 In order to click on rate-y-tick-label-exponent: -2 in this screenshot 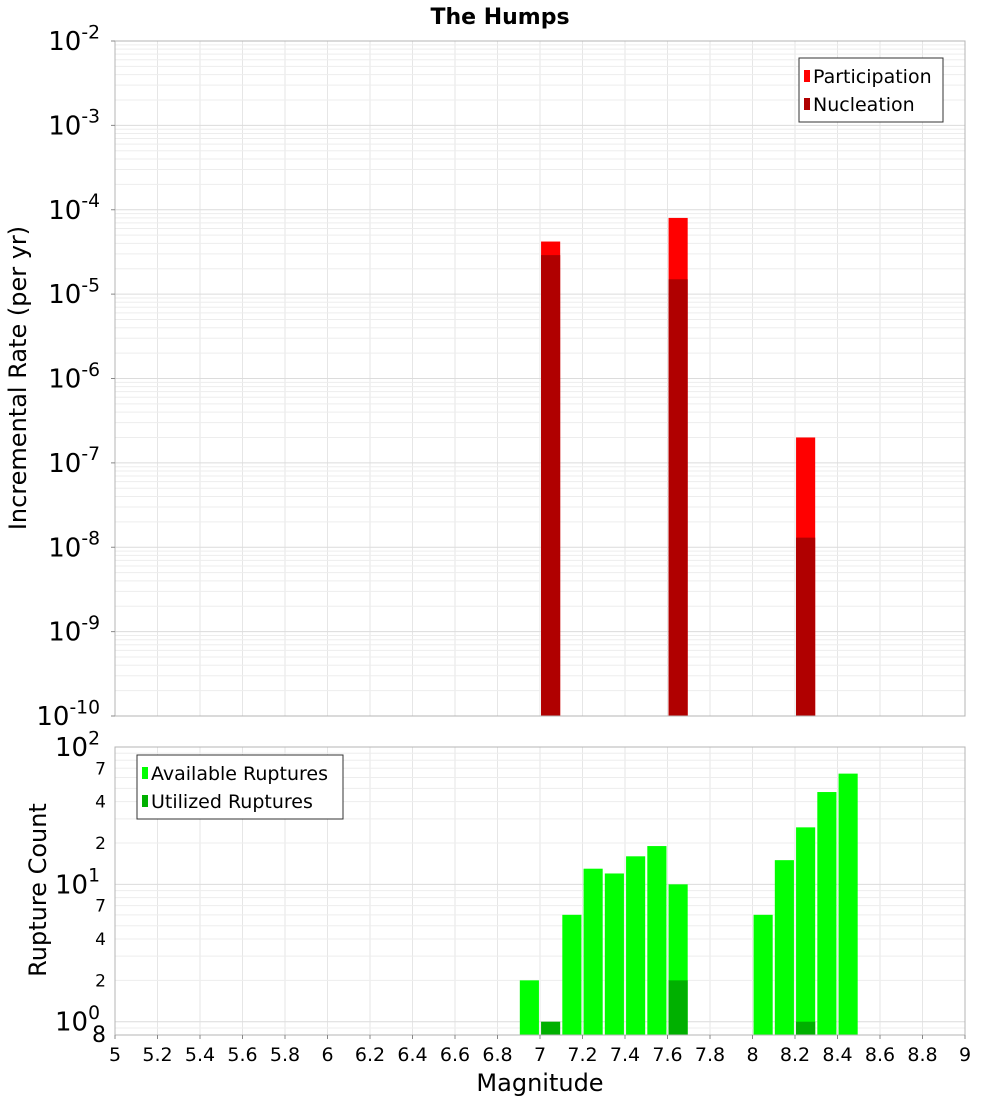, I will do `click(90, 32)`.